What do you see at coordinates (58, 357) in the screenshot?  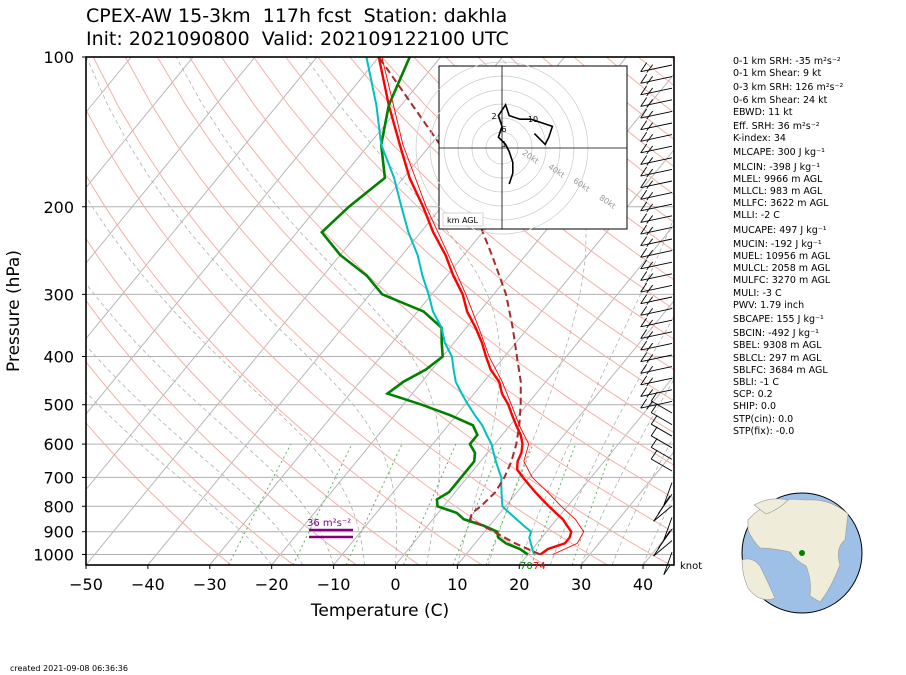 I see `y-tick-label: 400` at bounding box center [58, 357].